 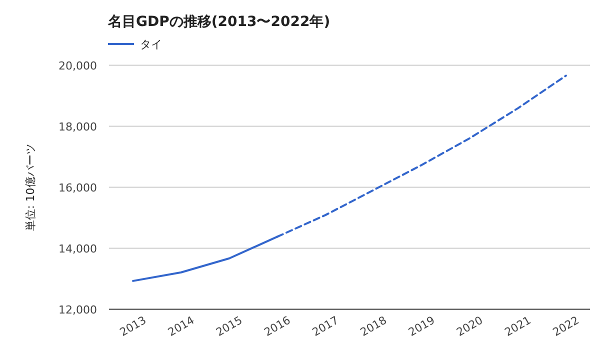 What do you see at coordinates (151, 44) in the screenshot?
I see `legend-label: タイ` at bounding box center [151, 44].